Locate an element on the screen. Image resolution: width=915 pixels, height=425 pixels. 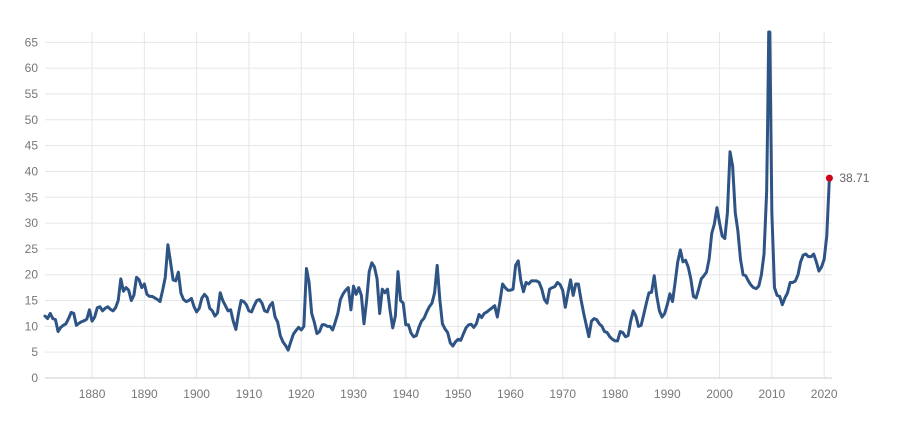
y-tick-label: 55 is located at coordinates (32, 94).